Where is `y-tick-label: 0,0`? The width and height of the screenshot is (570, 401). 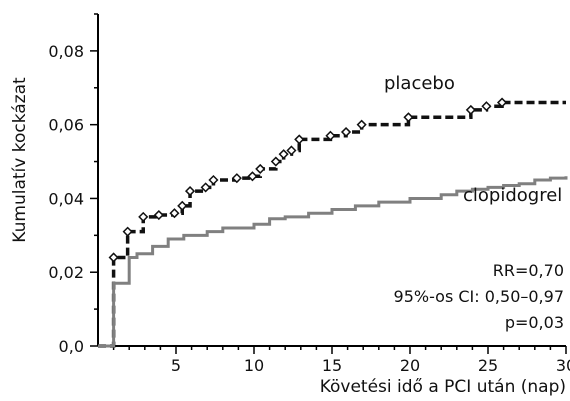 y-tick-label: 0,0 is located at coordinates (71, 346).